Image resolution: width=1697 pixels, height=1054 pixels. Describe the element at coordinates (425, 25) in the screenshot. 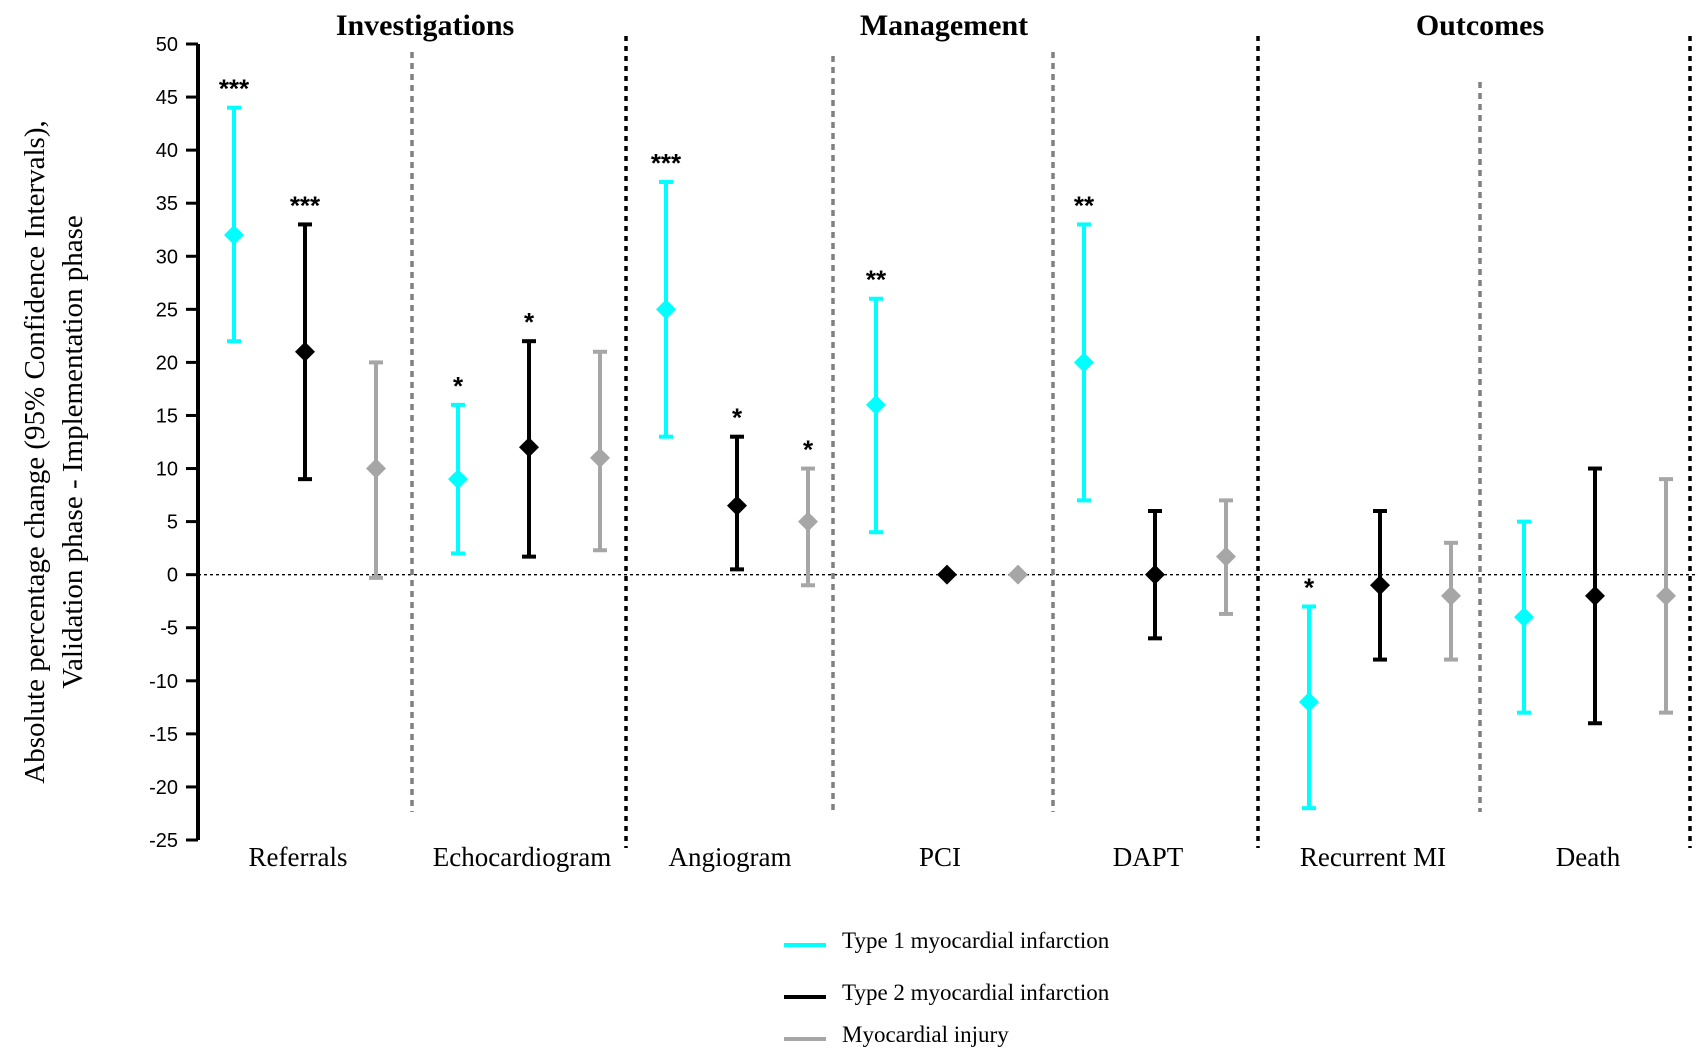

I see `section-header: Investigations` at that location.